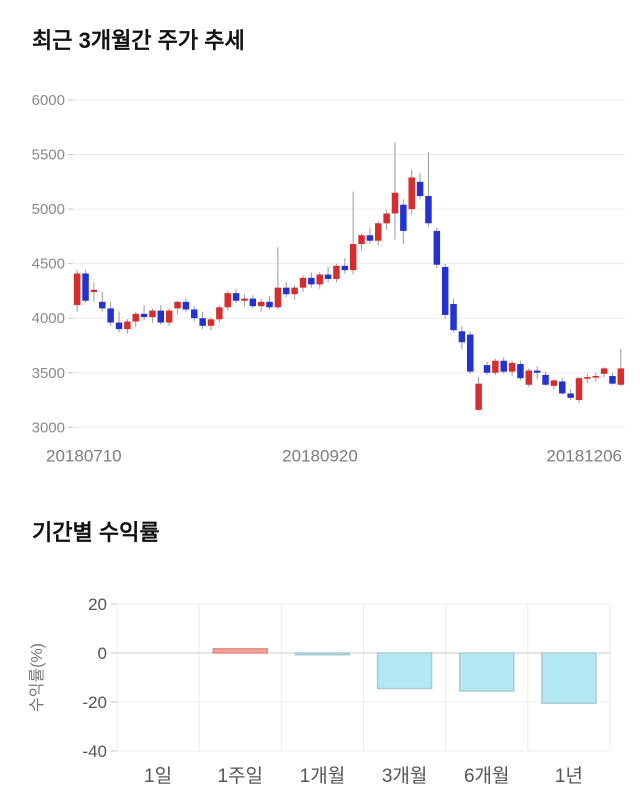  I want to click on returns-y-tick-label: 0, so click(102, 653).